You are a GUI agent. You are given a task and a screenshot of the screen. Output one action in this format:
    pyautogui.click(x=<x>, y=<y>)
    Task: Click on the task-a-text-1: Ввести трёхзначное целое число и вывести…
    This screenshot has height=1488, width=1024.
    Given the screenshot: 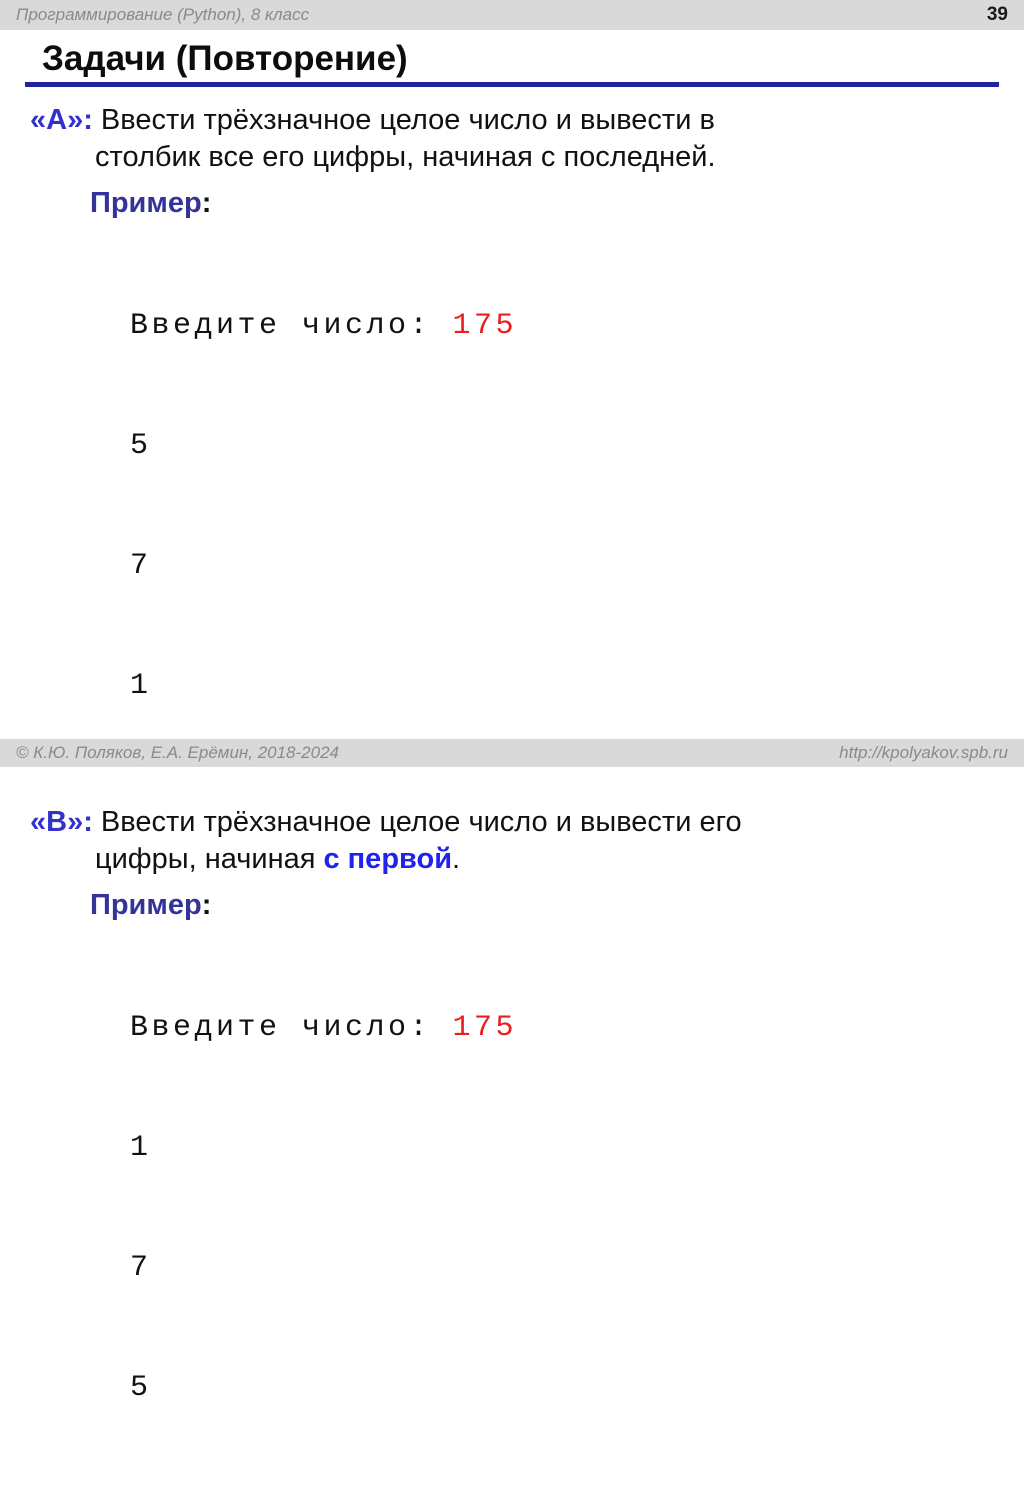 What is the action you would take?
    pyautogui.click(x=407, y=120)
    